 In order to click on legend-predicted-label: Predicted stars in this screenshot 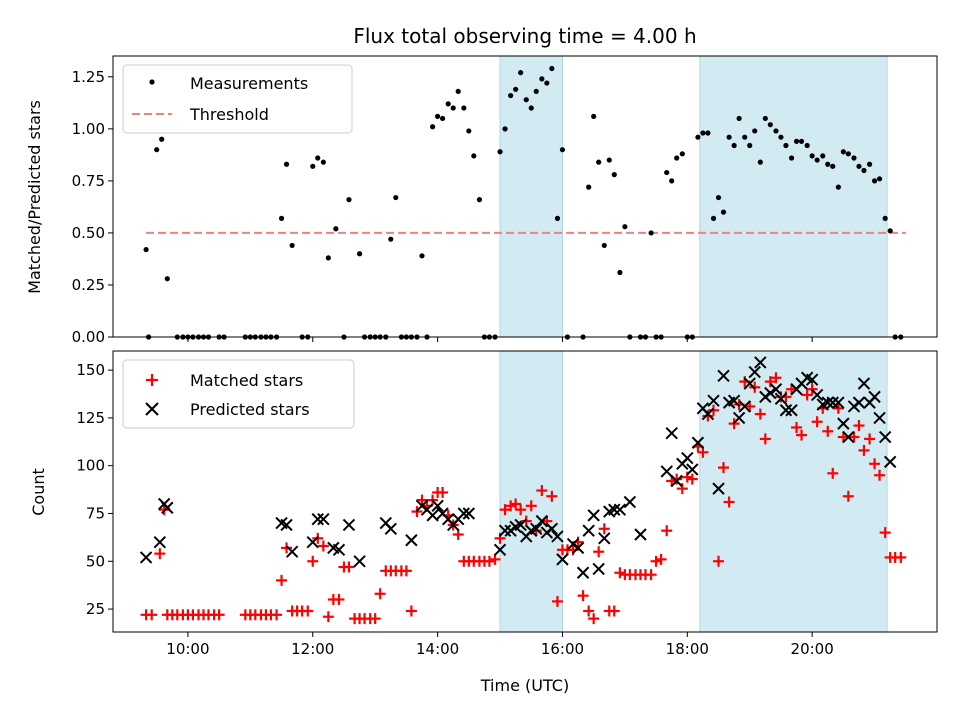, I will do `click(250, 409)`.